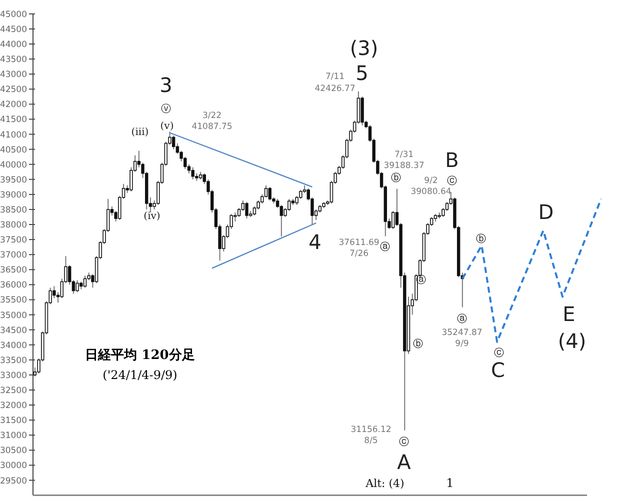 This screenshot has width=618, height=503. I want to click on y-tick-label: 38500, so click(13, 210).